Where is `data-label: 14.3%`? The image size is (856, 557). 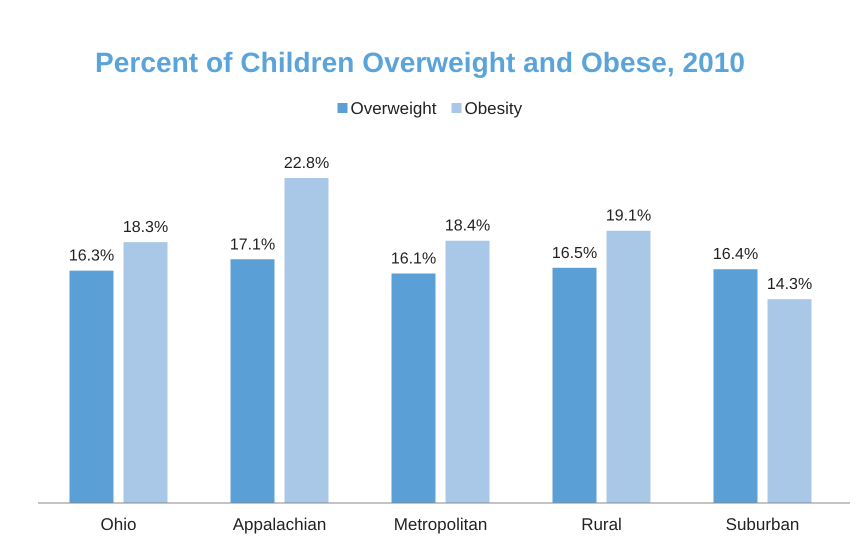 data-label: 14.3% is located at coordinates (789, 285).